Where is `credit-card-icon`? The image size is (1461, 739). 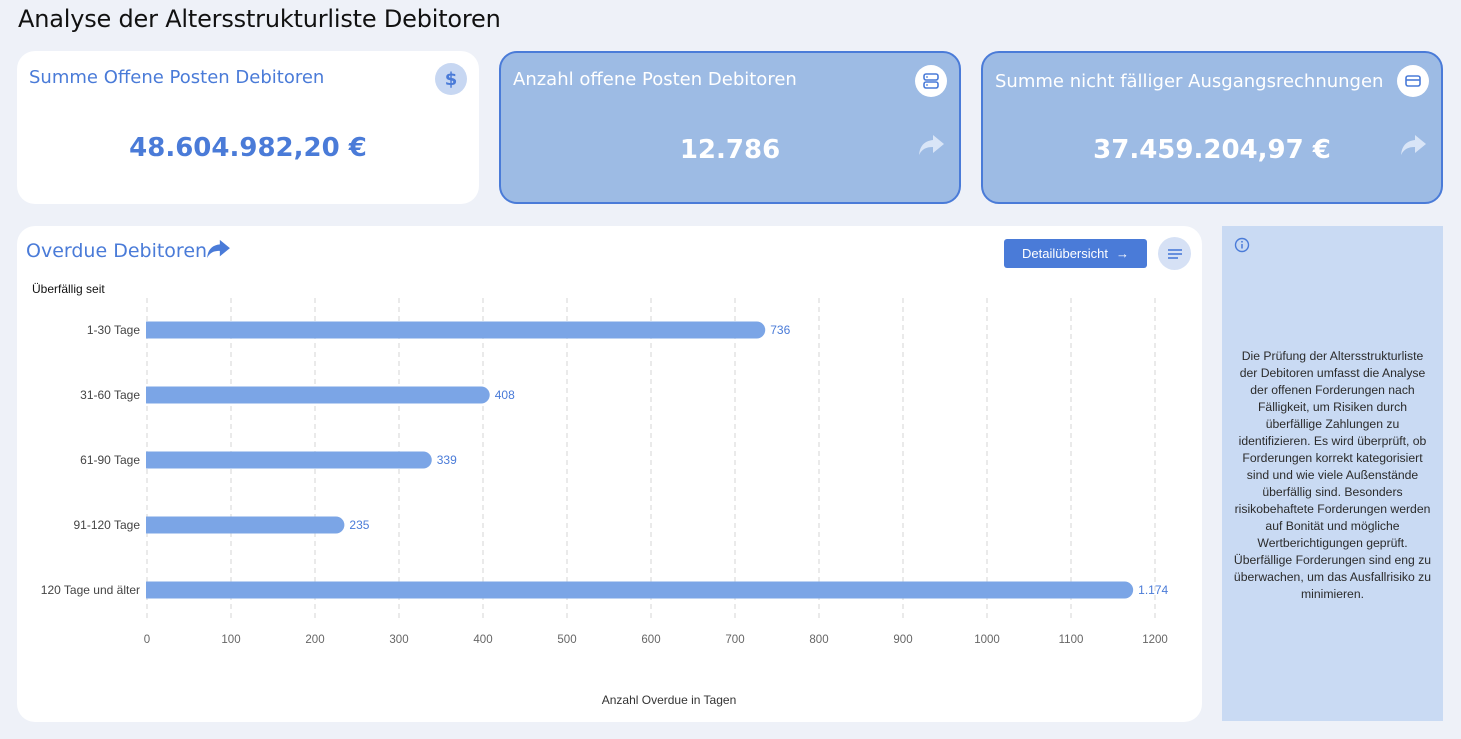 credit-card-icon is located at coordinates (1413, 81).